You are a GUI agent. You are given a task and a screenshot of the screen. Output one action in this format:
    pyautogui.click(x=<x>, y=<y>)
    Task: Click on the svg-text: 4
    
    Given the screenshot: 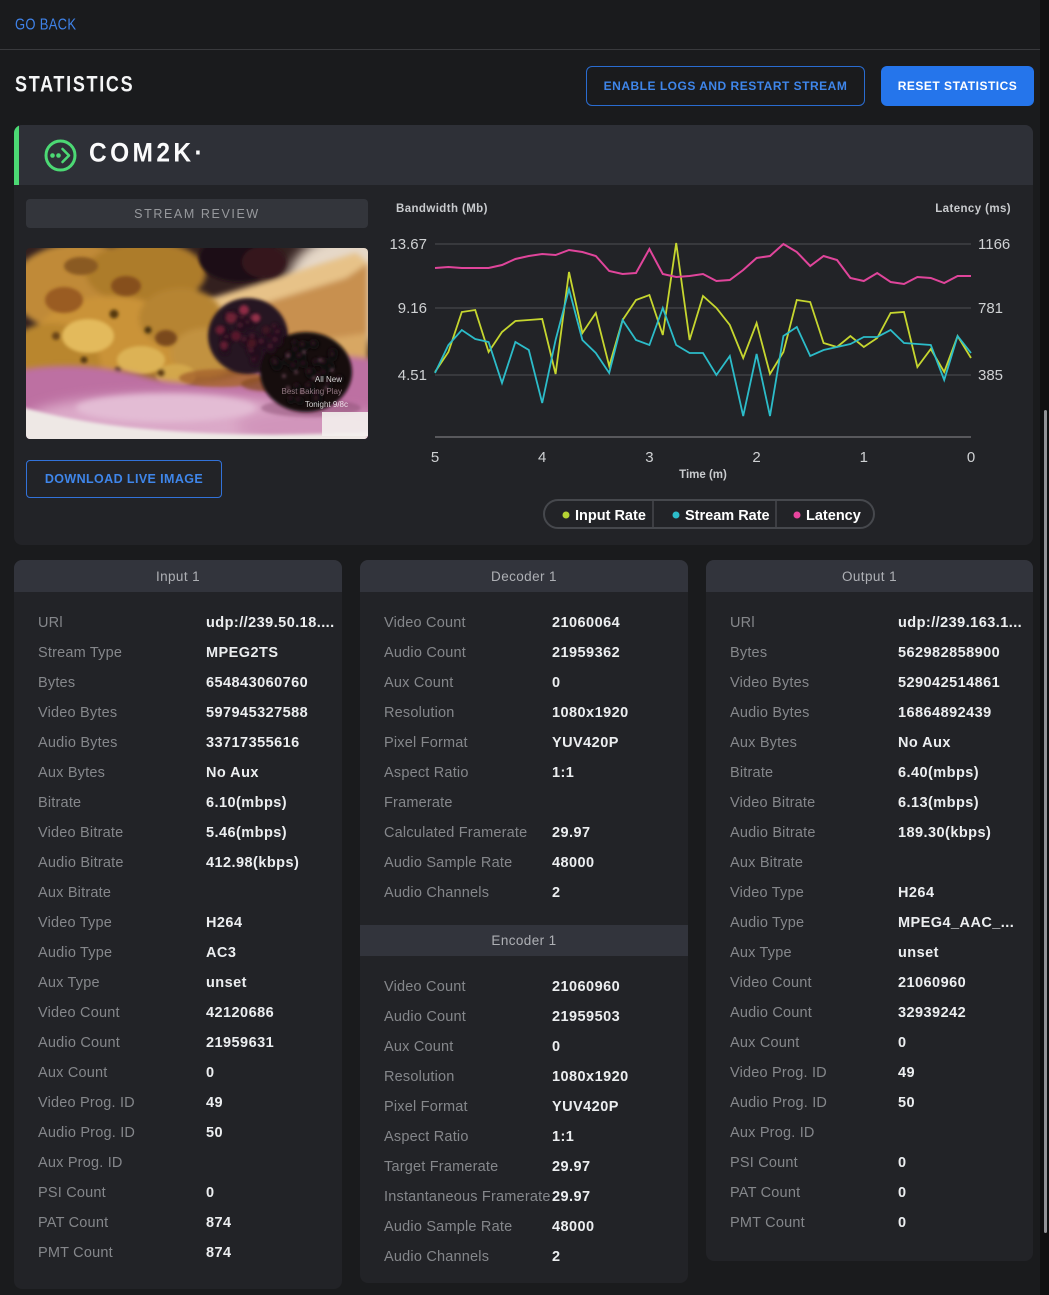 What is the action you would take?
    pyautogui.click(x=542, y=457)
    